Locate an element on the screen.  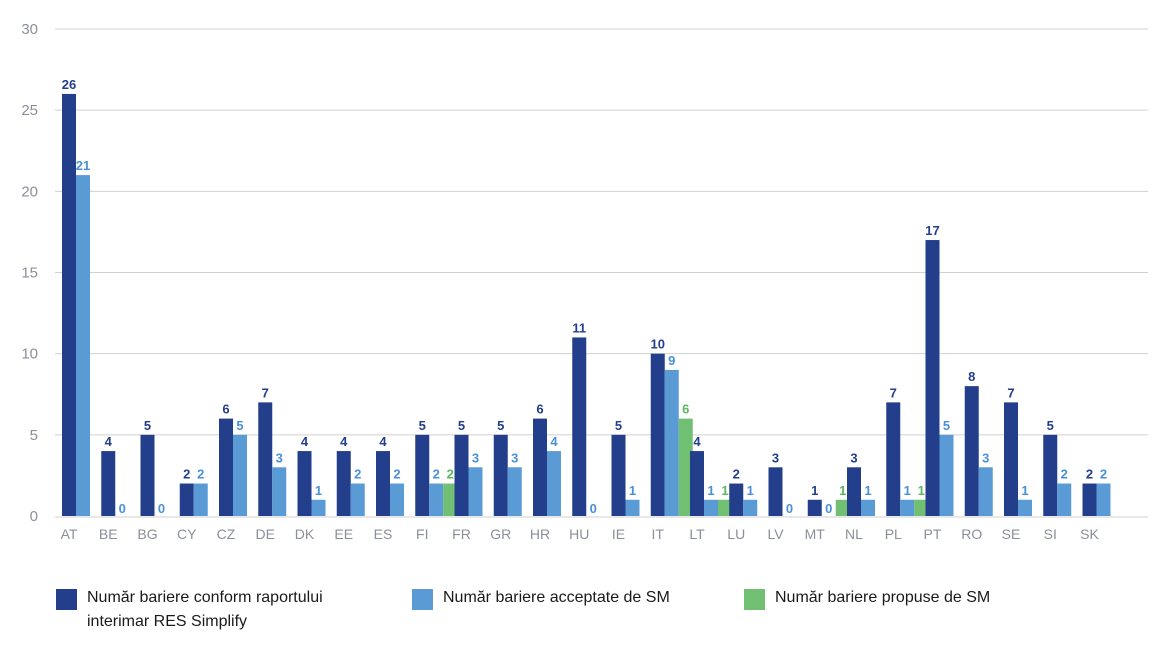
x-tick-label: FR is located at coordinates (461, 534).